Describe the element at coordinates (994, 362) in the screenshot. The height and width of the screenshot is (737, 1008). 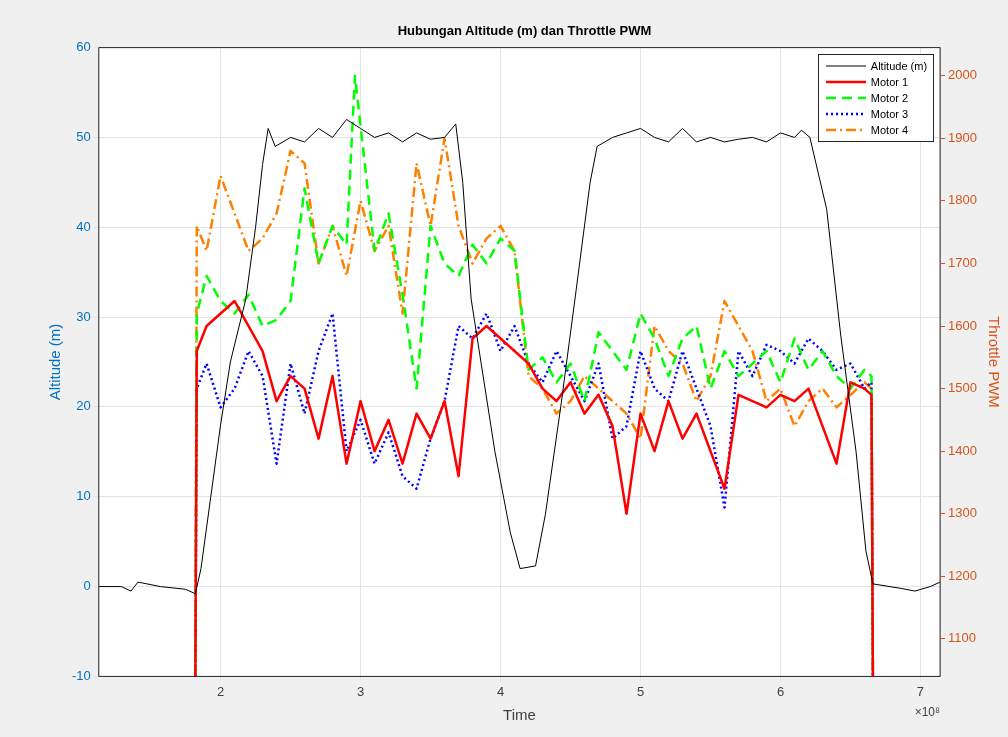
I see `y2-axis-title: Throttle PWM` at that location.